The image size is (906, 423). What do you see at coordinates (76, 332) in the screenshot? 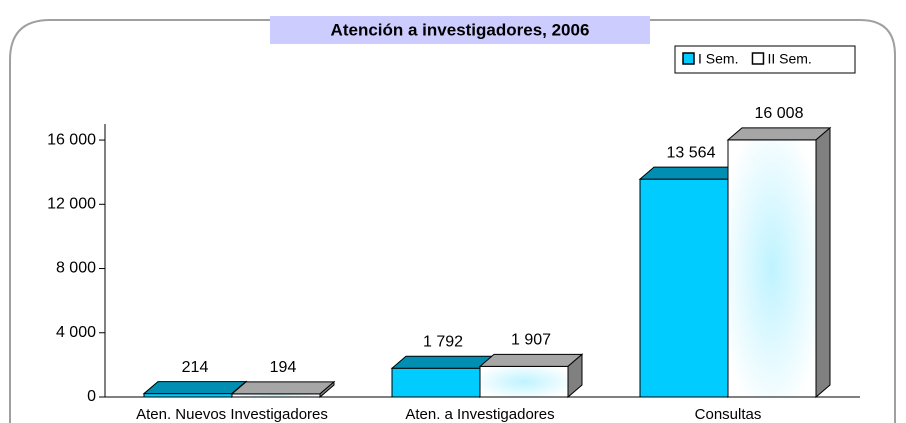
I see `y-tick-label: 4 000` at bounding box center [76, 332].